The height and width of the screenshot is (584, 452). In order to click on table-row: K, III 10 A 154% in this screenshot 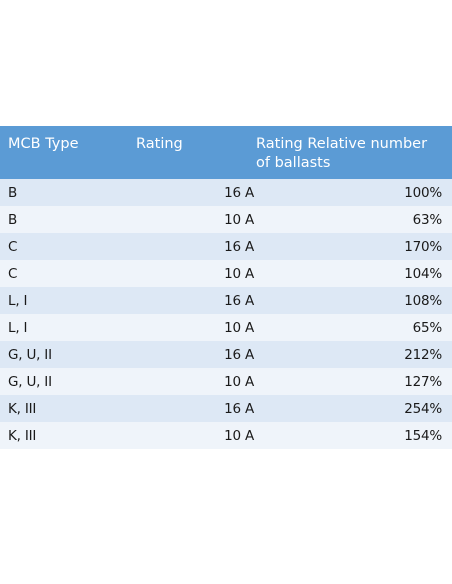, I will do `click(226, 435)`.